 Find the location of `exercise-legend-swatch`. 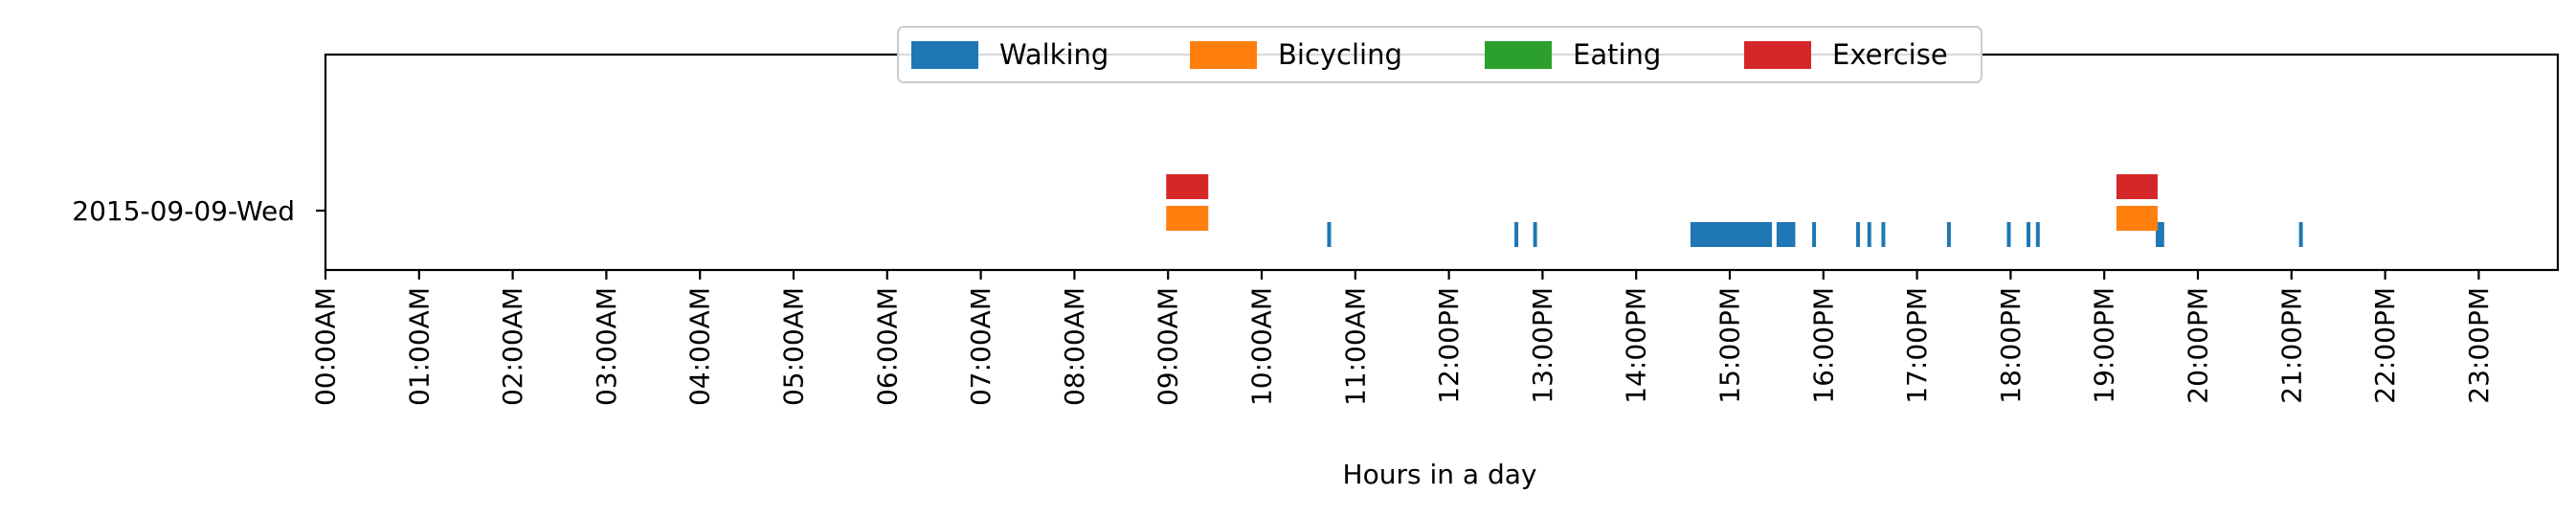

exercise-legend-swatch is located at coordinates (1778, 55).